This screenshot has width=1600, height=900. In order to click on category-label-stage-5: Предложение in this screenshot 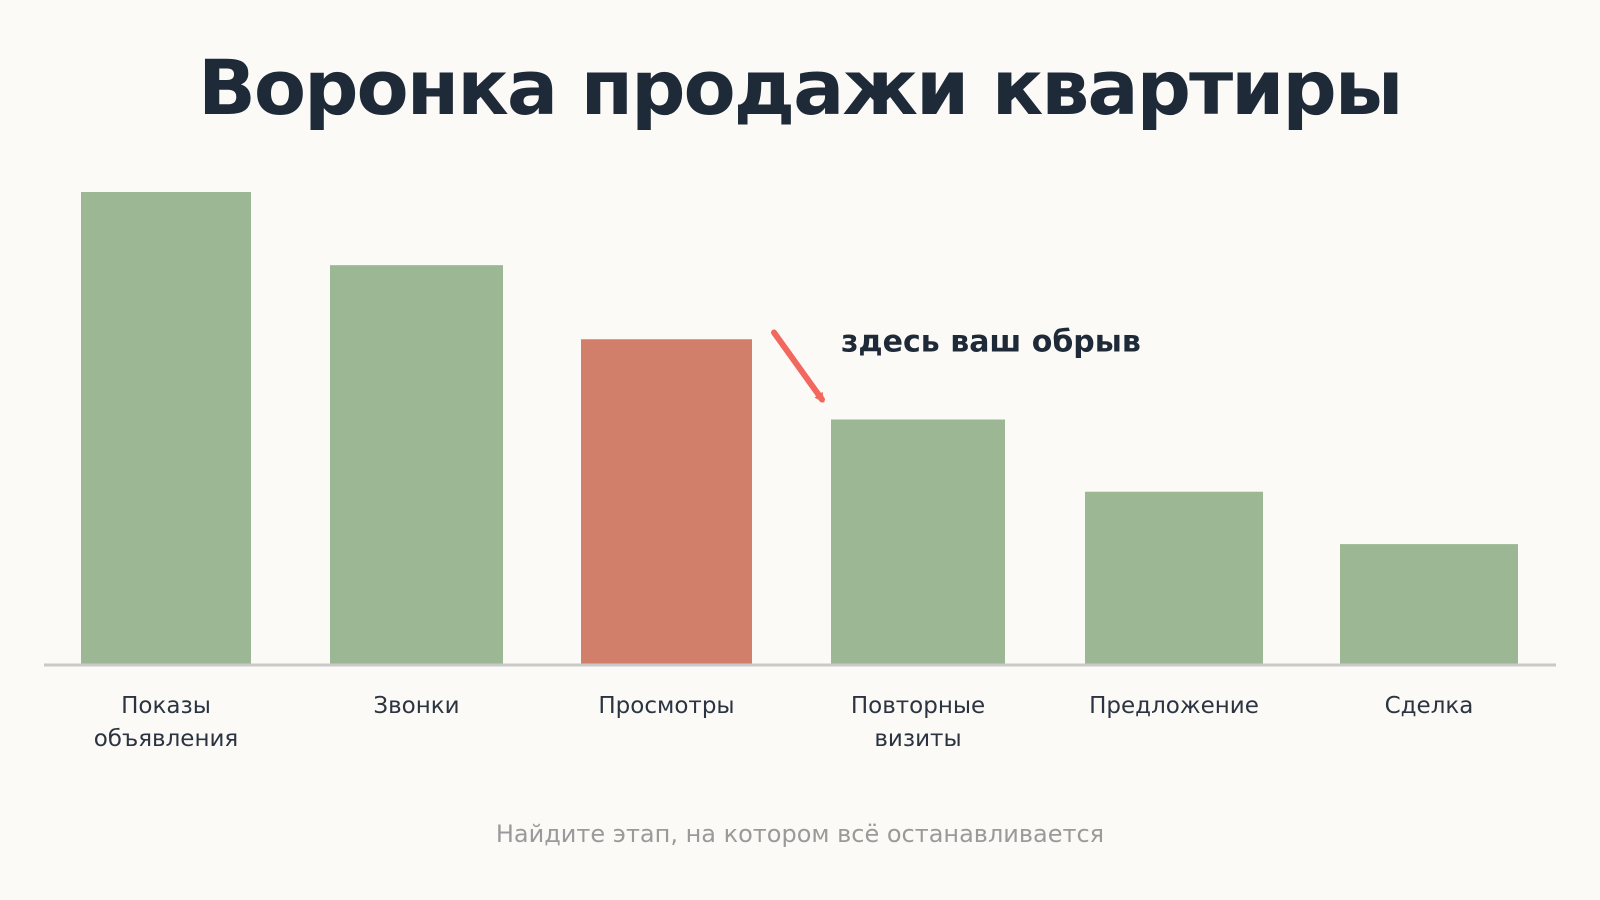, I will do `click(1174, 706)`.